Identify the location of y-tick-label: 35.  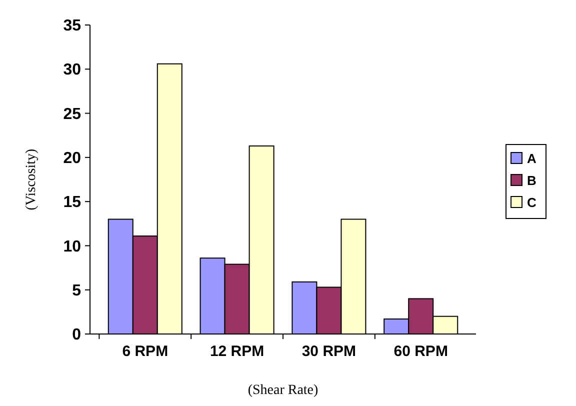
(72, 26).